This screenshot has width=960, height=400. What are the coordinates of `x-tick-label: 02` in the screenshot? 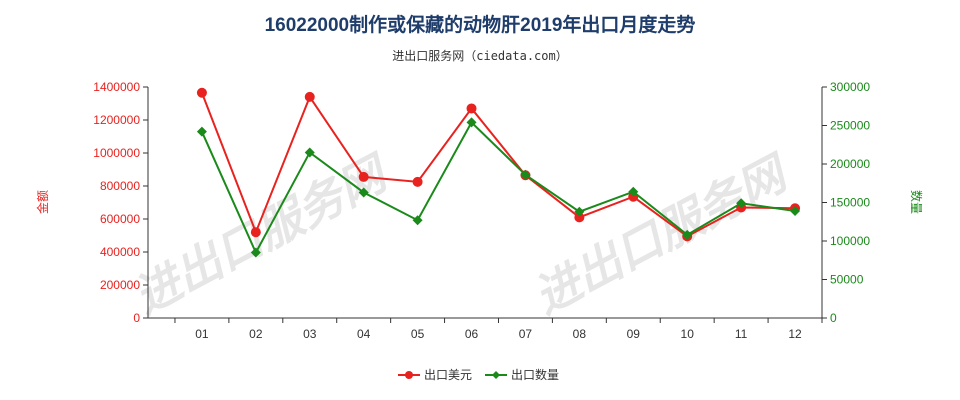 It's located at (256, 334).